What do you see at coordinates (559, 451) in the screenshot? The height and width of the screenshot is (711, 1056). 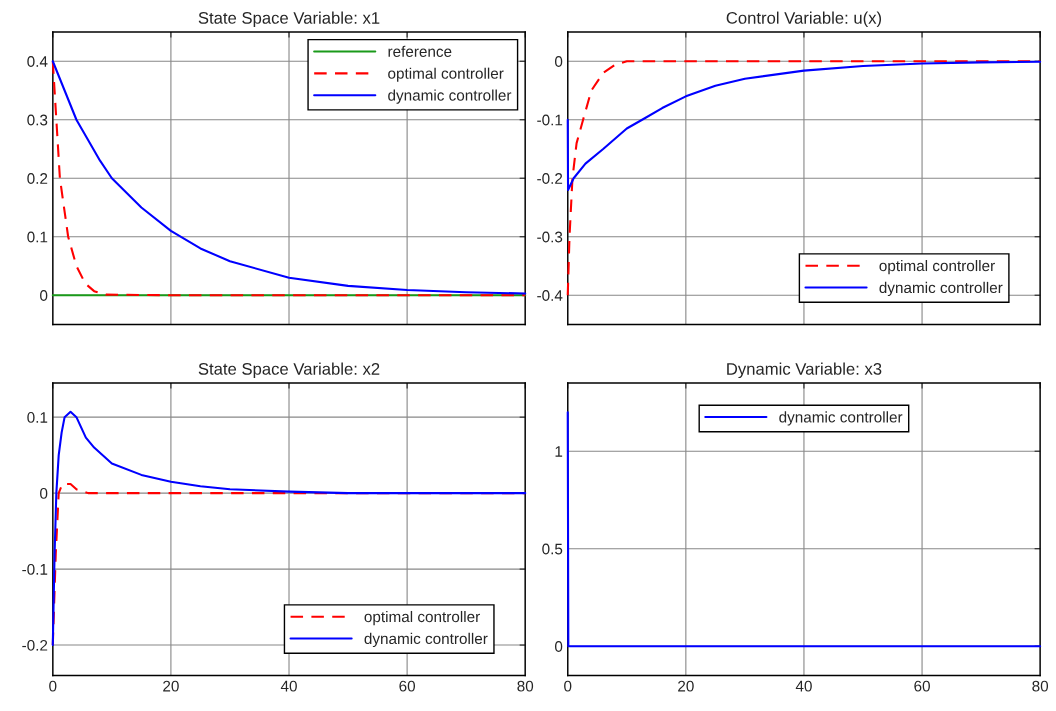 I see `y-tick-label: 1` at bounding box center [559, 451].